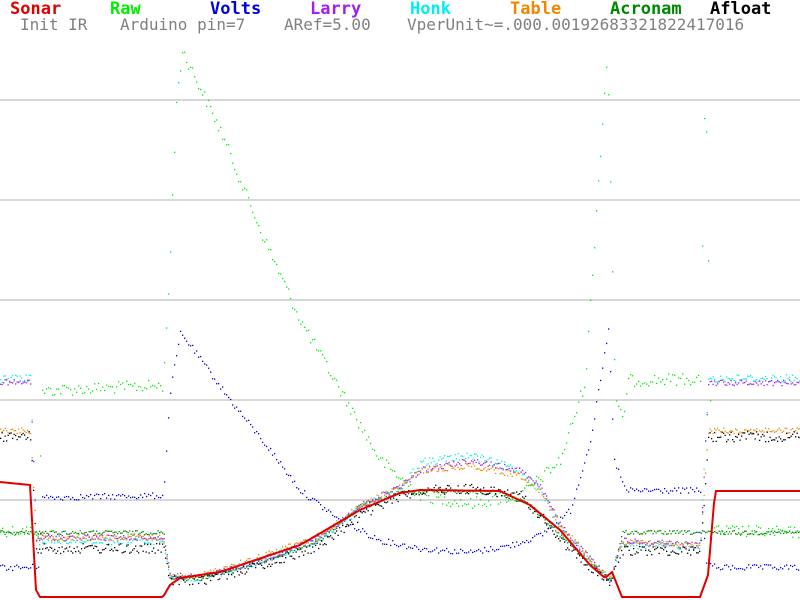 This screenshot has height=600, width=800. I want to click on status-pin: Arduino pin=7, so click(183, 24).